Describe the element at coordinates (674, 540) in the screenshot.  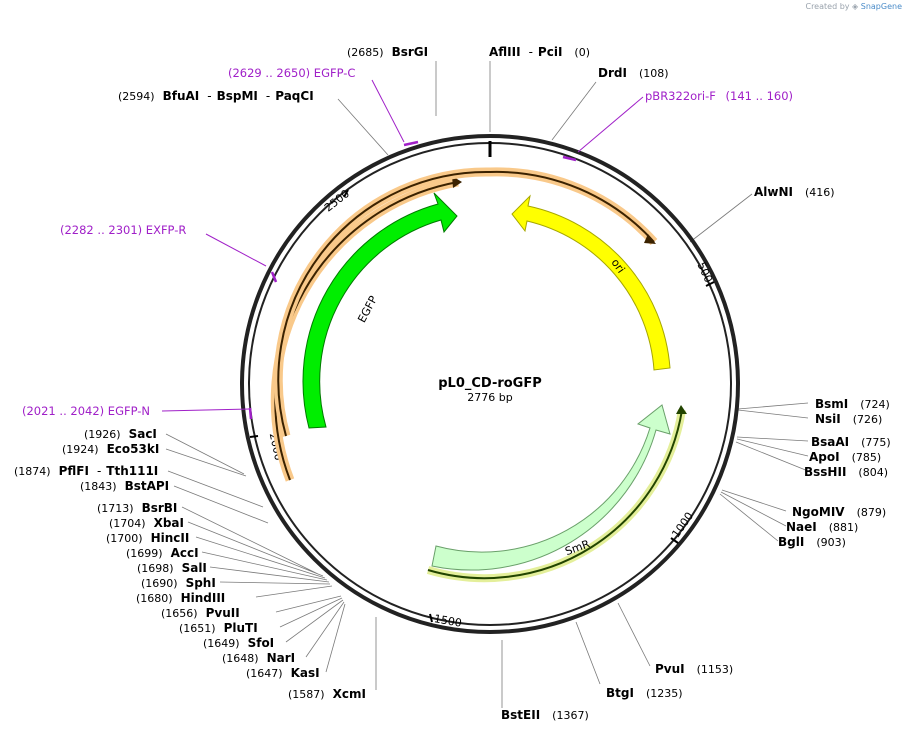
I see `tick-1000-mark` at that location.